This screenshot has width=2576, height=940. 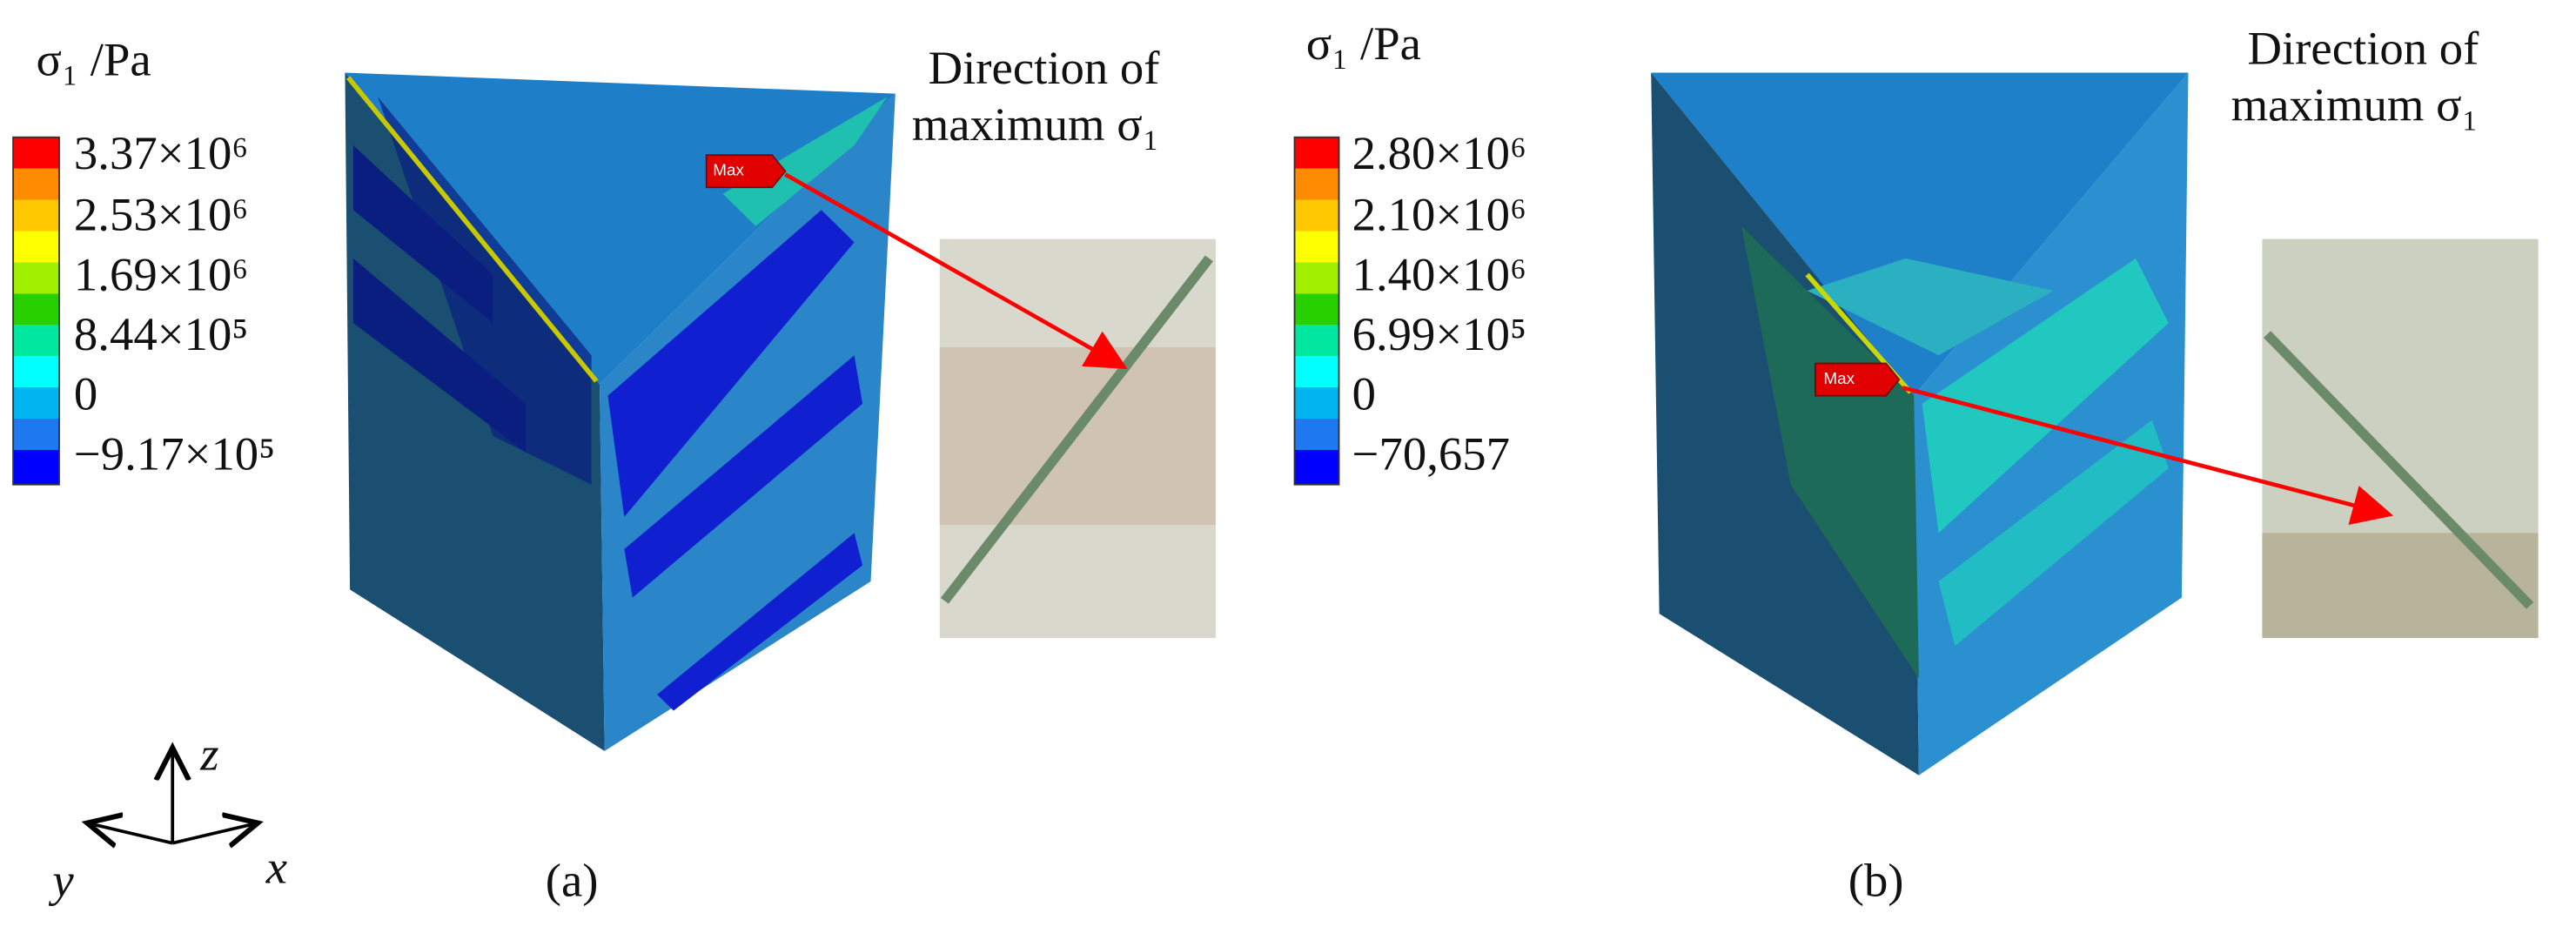 What do you see at coordinates (167, 817) in the screenshot?
I see `axis-triad: z y x` at bounding box center [167, 817].